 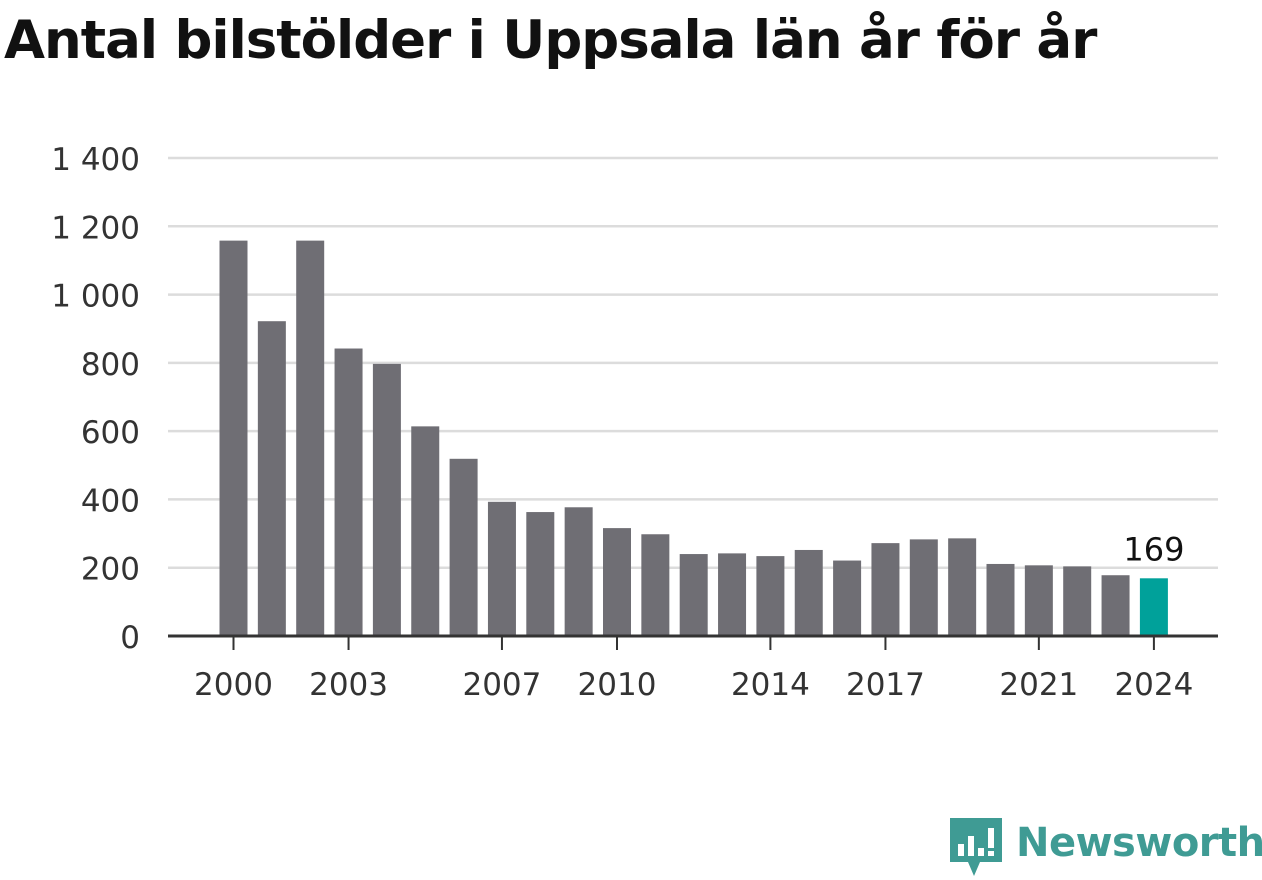 I want to click on y-tick-label: 200, so click(x=110, y=570).